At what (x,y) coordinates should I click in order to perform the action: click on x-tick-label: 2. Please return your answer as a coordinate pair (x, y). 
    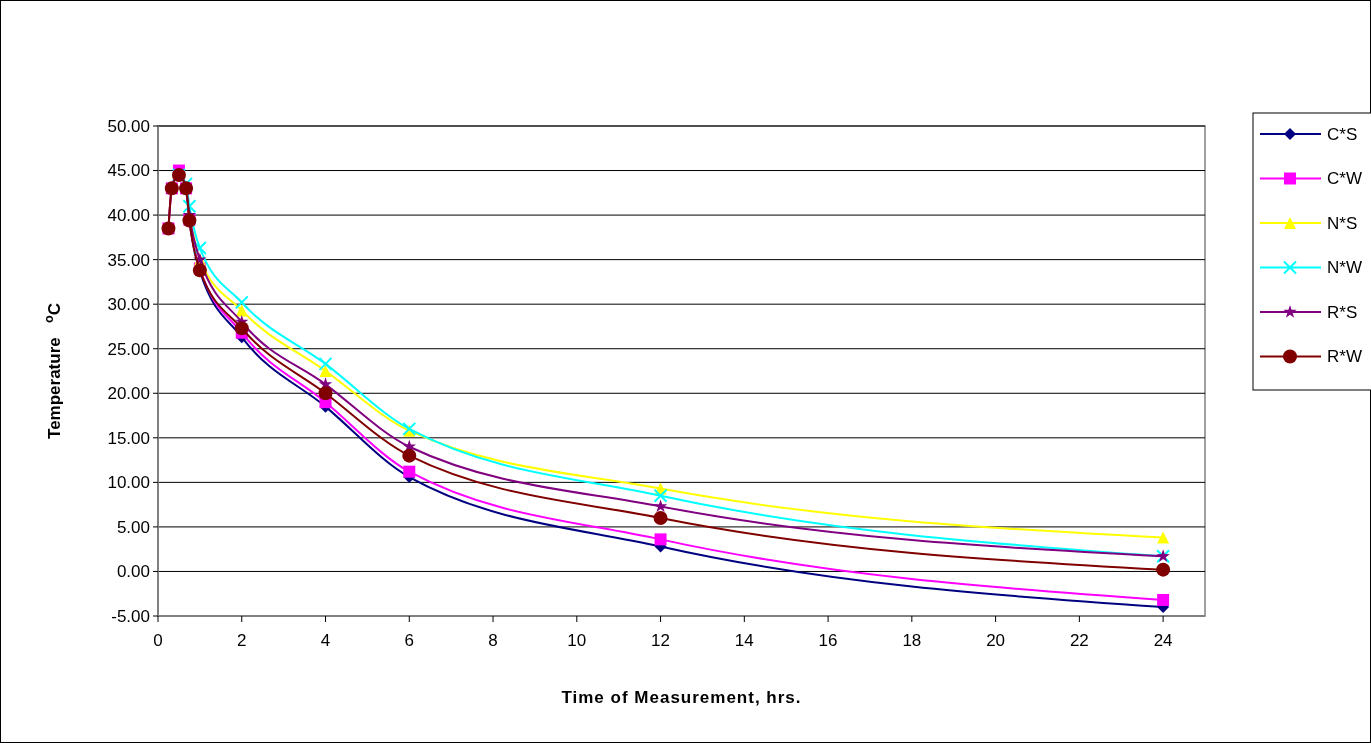
    Looking at the image, I should click on (242, 640).